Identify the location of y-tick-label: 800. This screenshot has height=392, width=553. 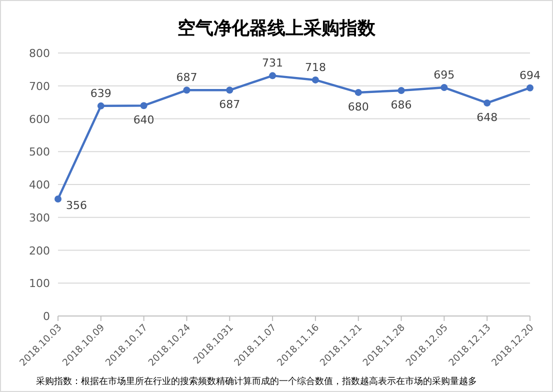
(39, 53).